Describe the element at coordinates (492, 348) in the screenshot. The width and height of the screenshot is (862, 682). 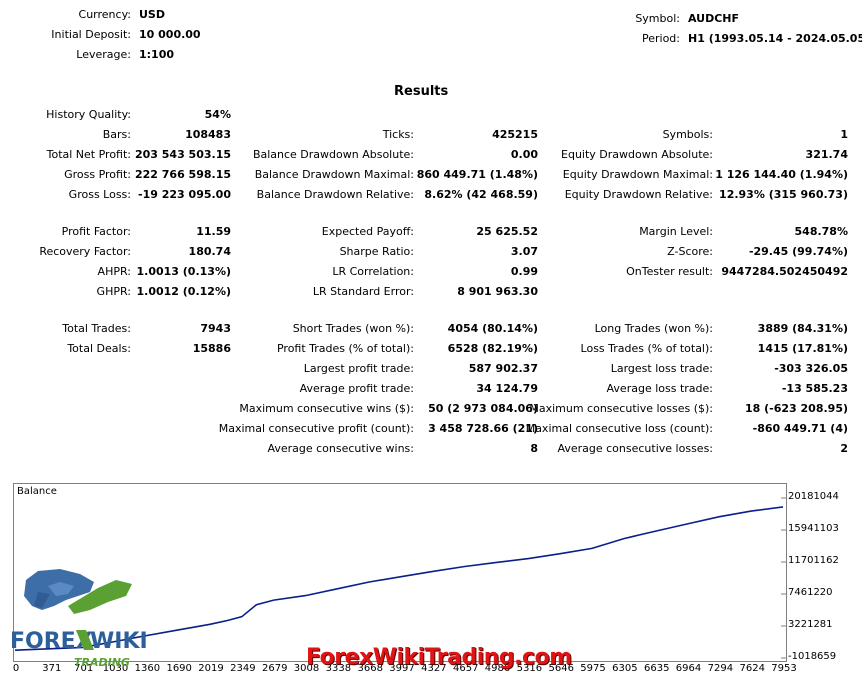
I see `stat-col2-value: 6528 (82.19%)` at that location.